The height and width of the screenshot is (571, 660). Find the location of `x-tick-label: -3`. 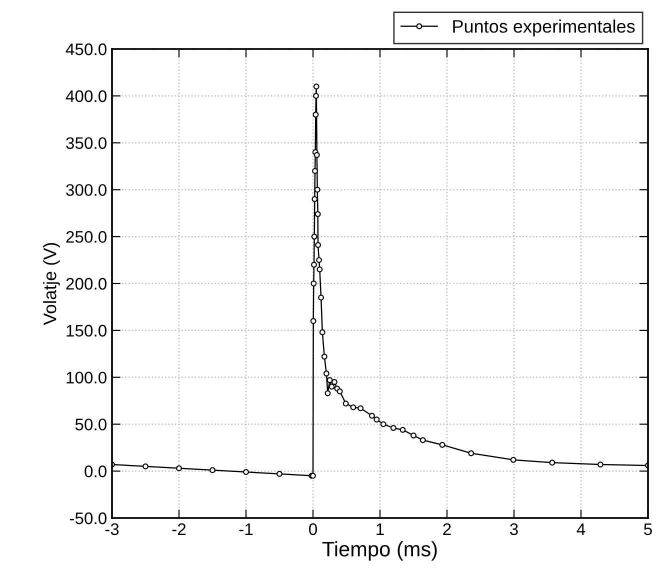

x-tick-label: -3 is located at coordinates (112, 529).